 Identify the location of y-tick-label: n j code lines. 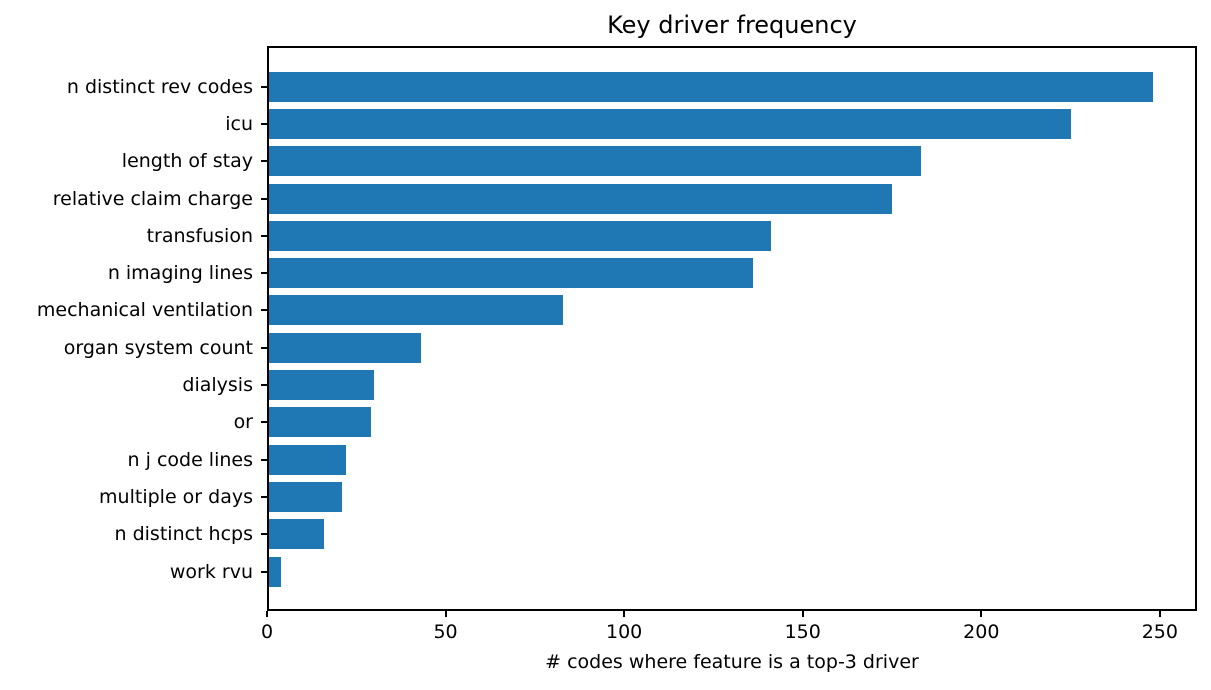
(190, 459).